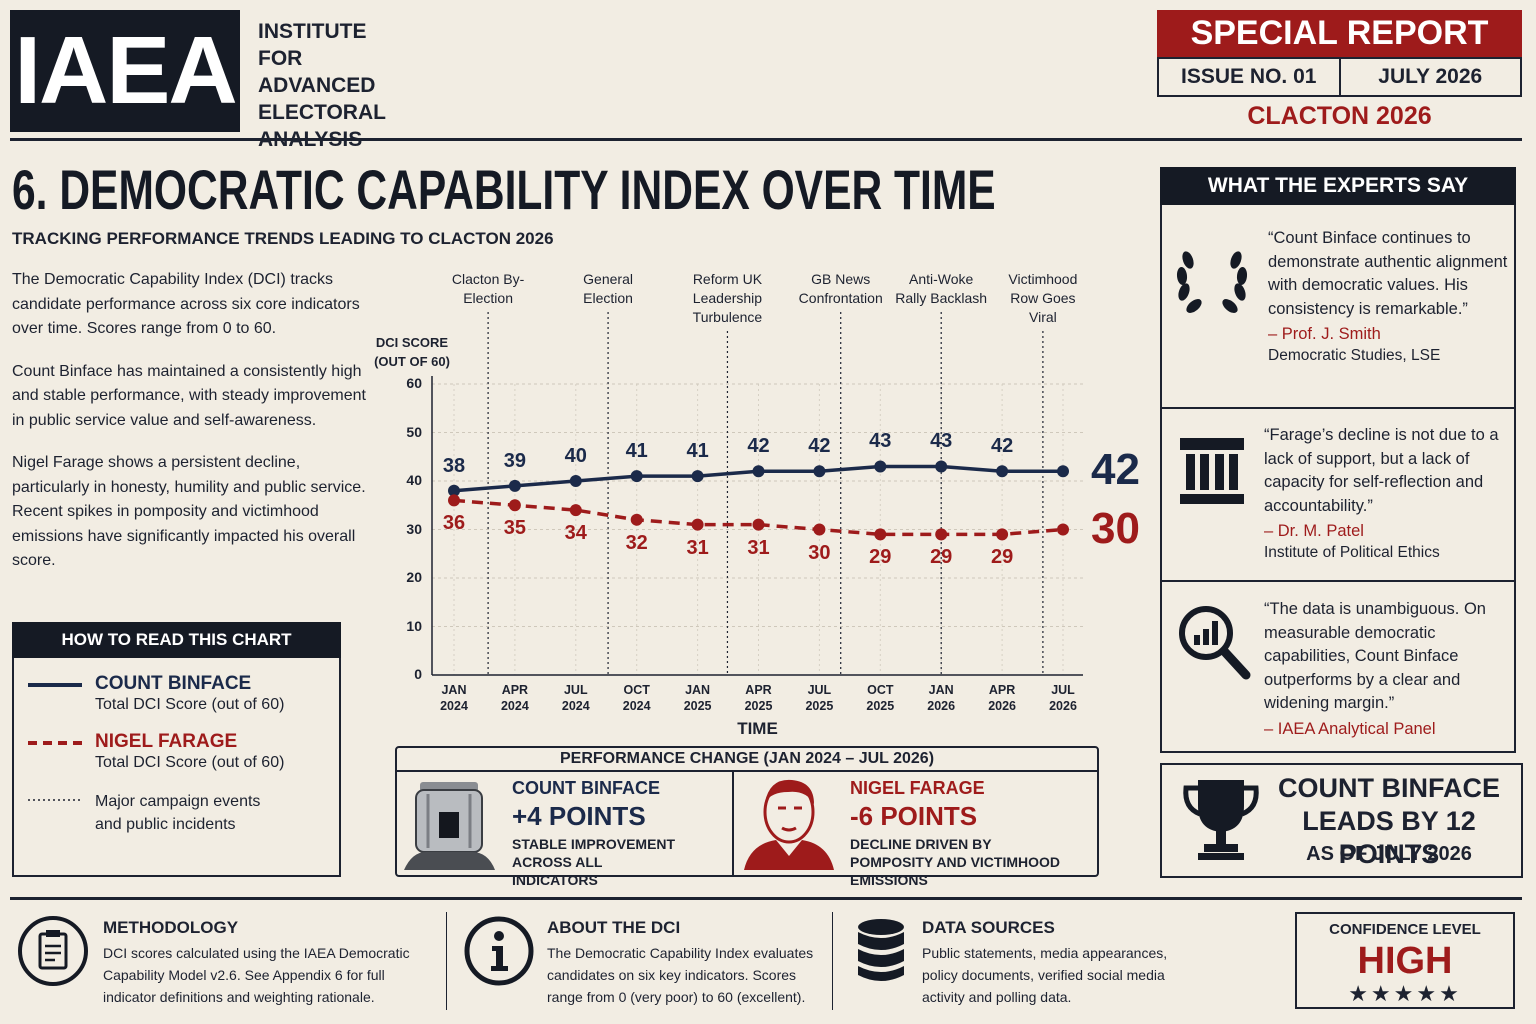 This screenshot has height=1024, width=1536. I want to click on event-label: Reform UK Leadership Turbulence, so click(727, 298).